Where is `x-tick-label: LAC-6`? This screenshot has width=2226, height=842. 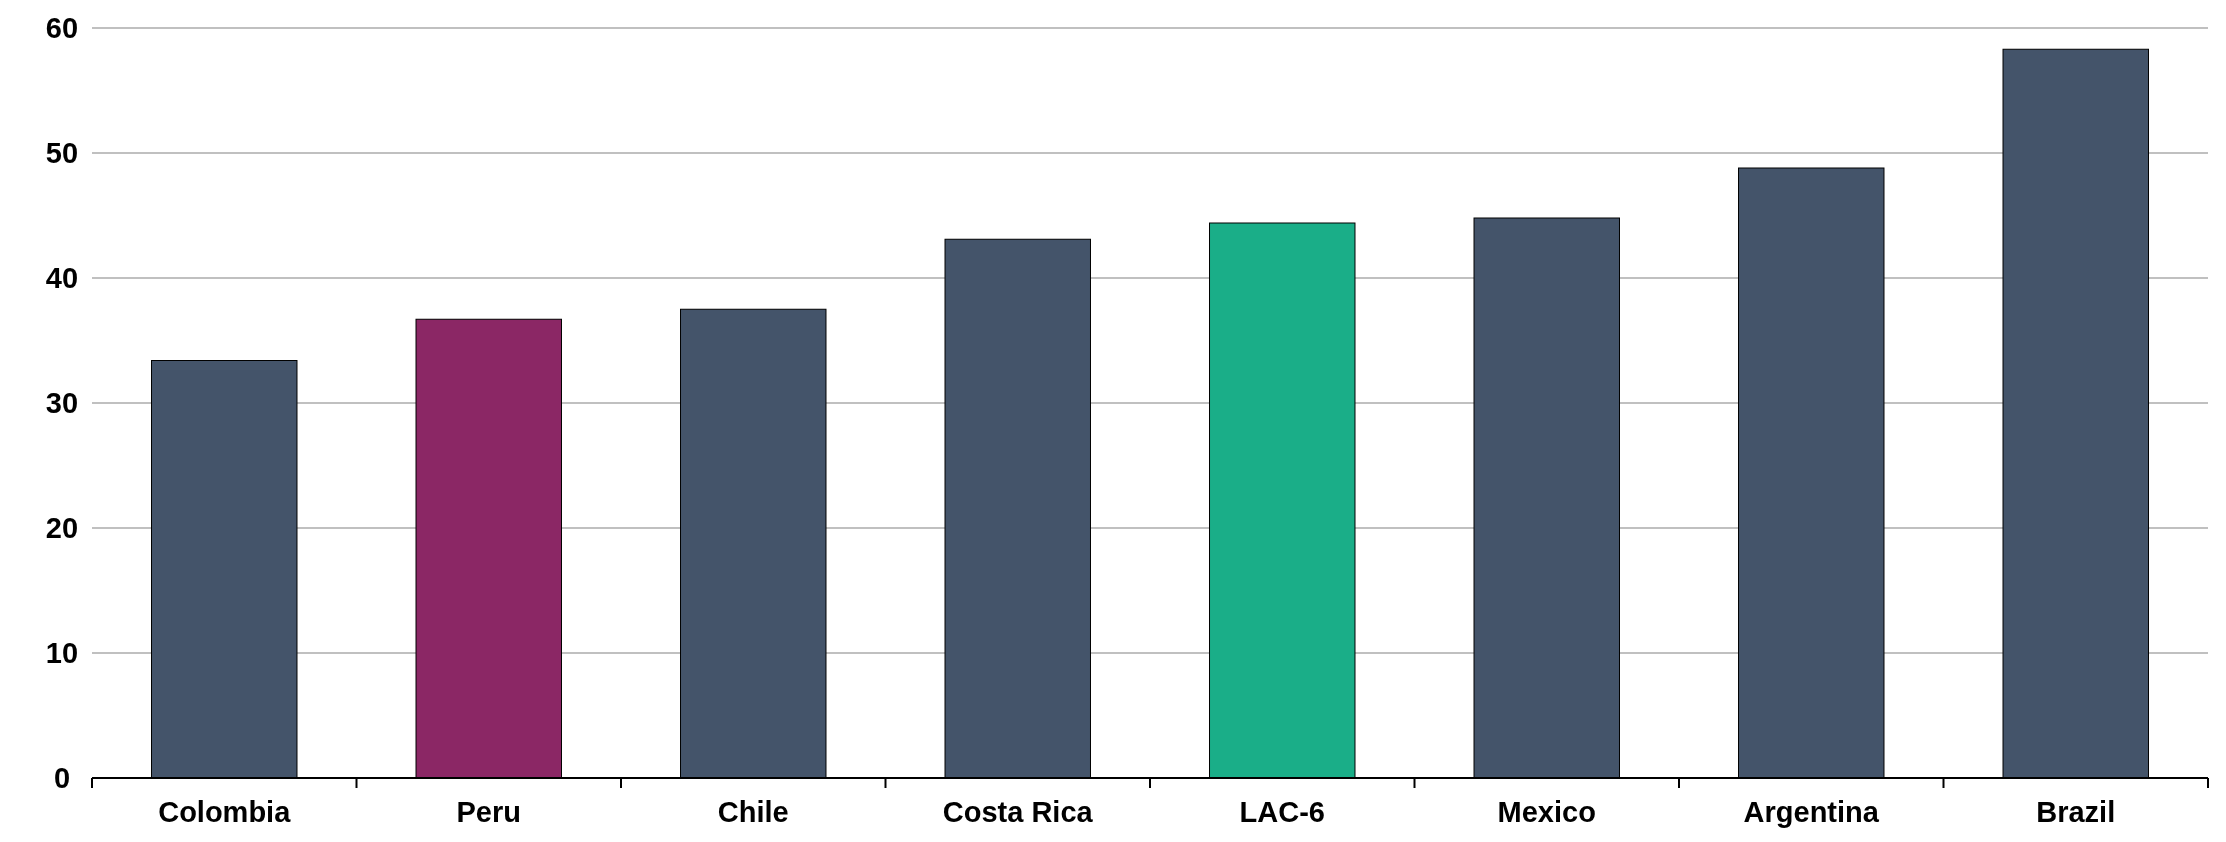 x-tick-label: LAC-6 is located at coordinates (1282, 812).